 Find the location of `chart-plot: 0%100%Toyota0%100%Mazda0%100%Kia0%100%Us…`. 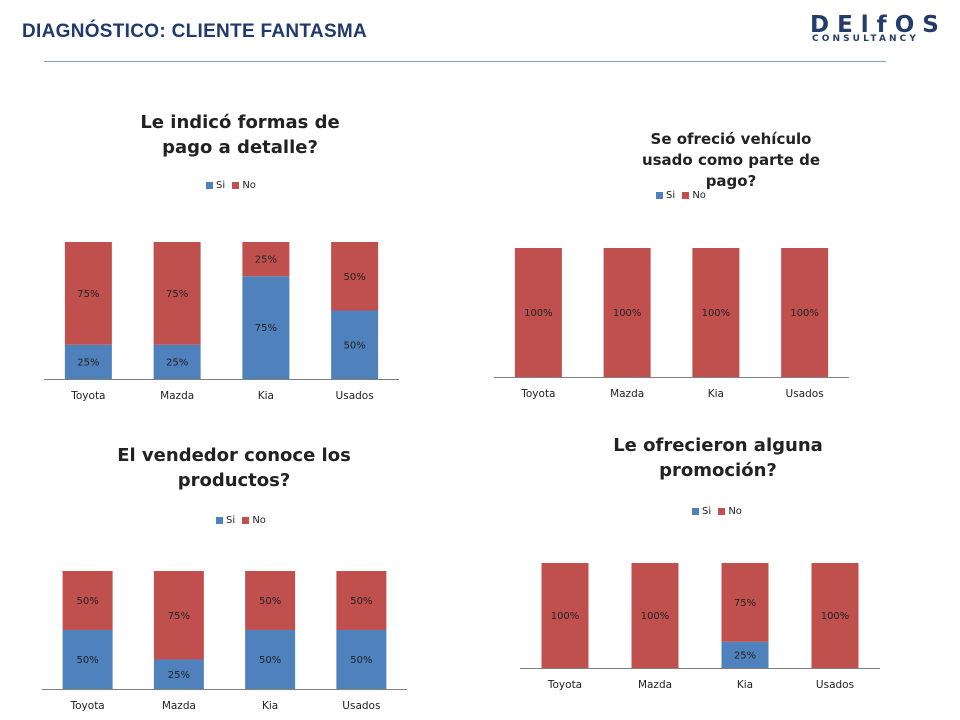

chart-plot: 0%100%Toyota0%100%Mazda0%100%Kia0%100%Us… is located at coordinates (671, 324).